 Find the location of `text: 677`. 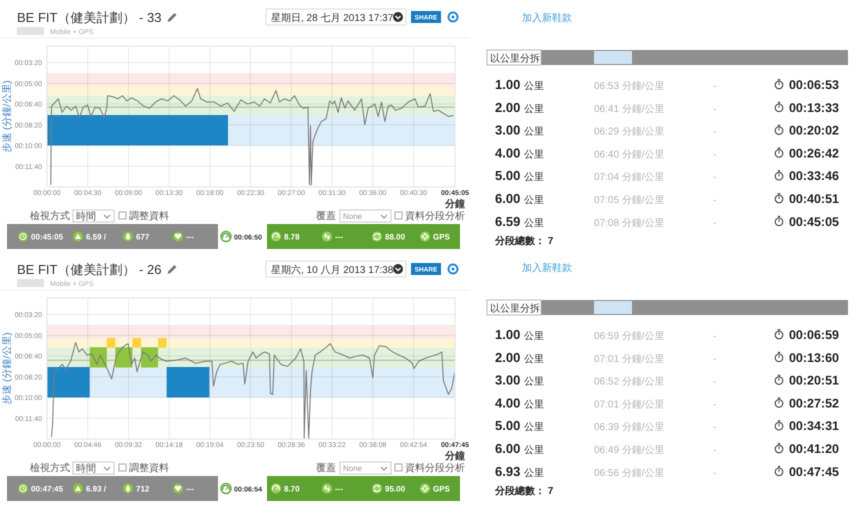

text: 677 is located at coordinates (143, 237).